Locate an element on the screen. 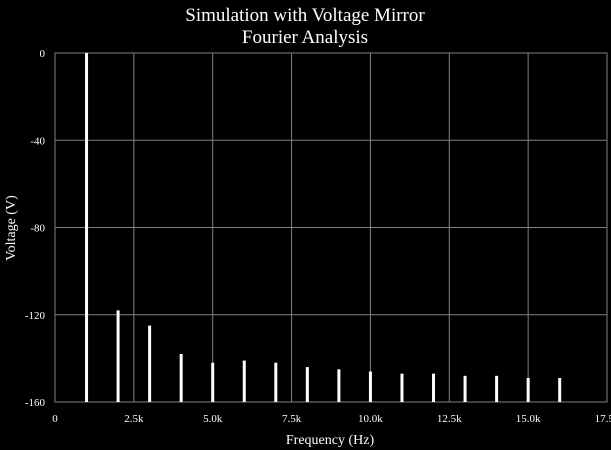  y-tick-label: 0 is located at coordinates (43, 54).